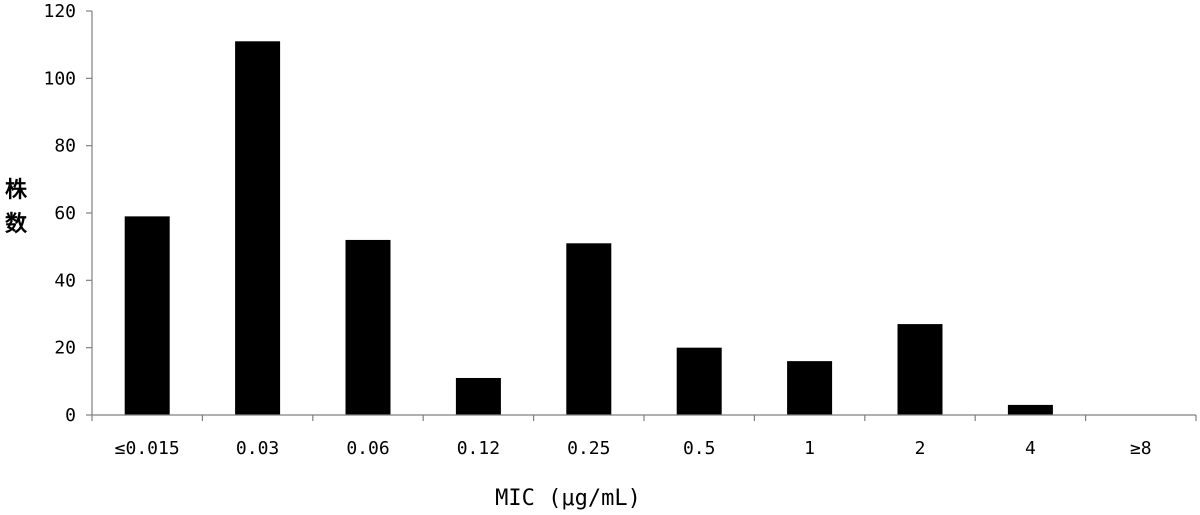 The width and height of the screenshot is (1200, 515). Describe the element at coordinates (568, 498) in the screenshot. I see `x-axis-title: MIC (μg/mL)` at that location.